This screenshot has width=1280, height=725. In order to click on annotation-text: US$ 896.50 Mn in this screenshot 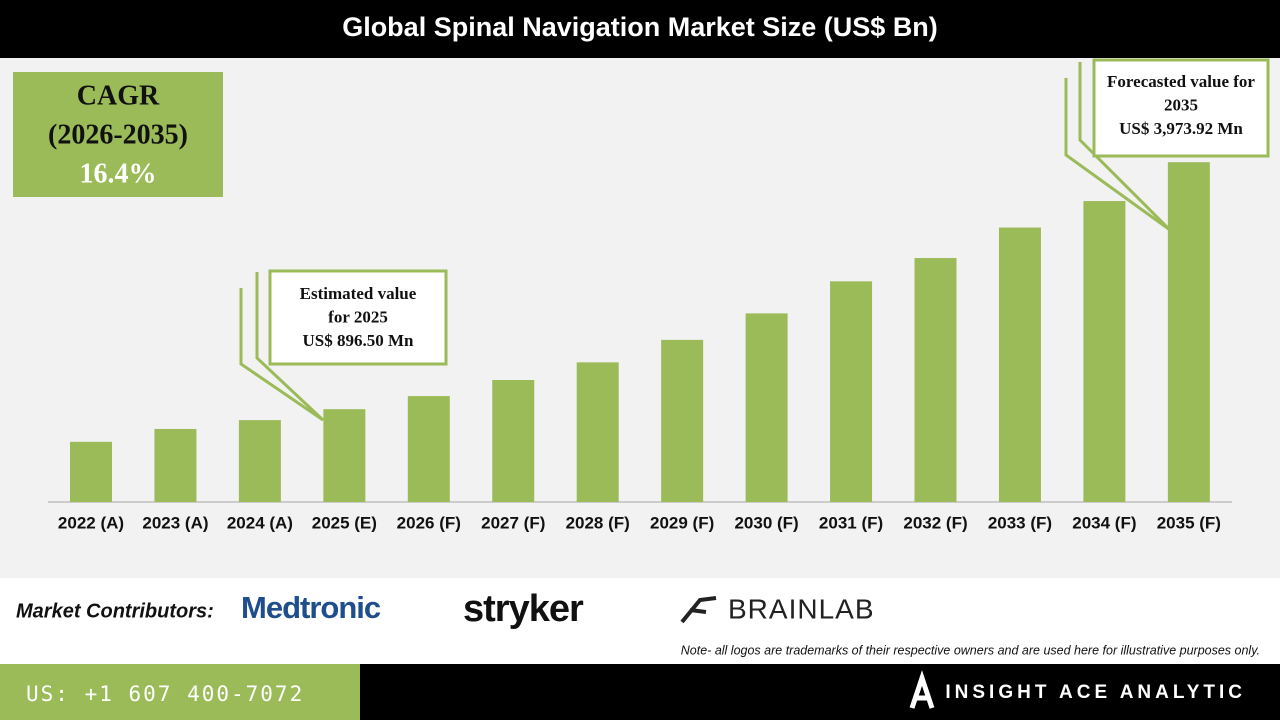, I will do `click(359, 340)`.